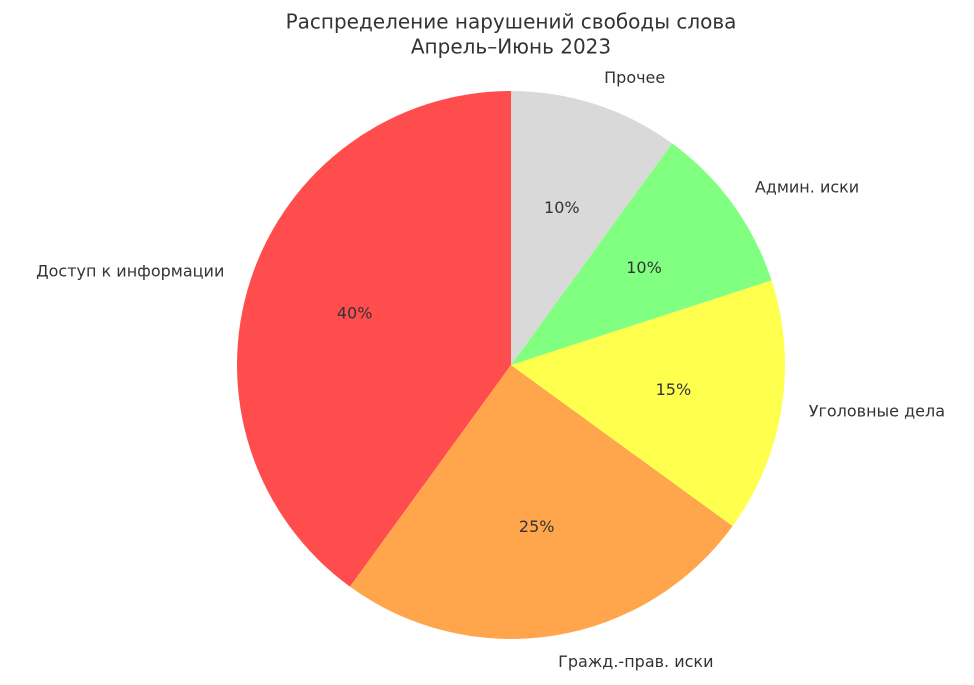 The image size is (974, 685). What do you see at coordinates (674, 389) in the screenshot?
I see `value-label: 15%` at bounding box center [674, 389].